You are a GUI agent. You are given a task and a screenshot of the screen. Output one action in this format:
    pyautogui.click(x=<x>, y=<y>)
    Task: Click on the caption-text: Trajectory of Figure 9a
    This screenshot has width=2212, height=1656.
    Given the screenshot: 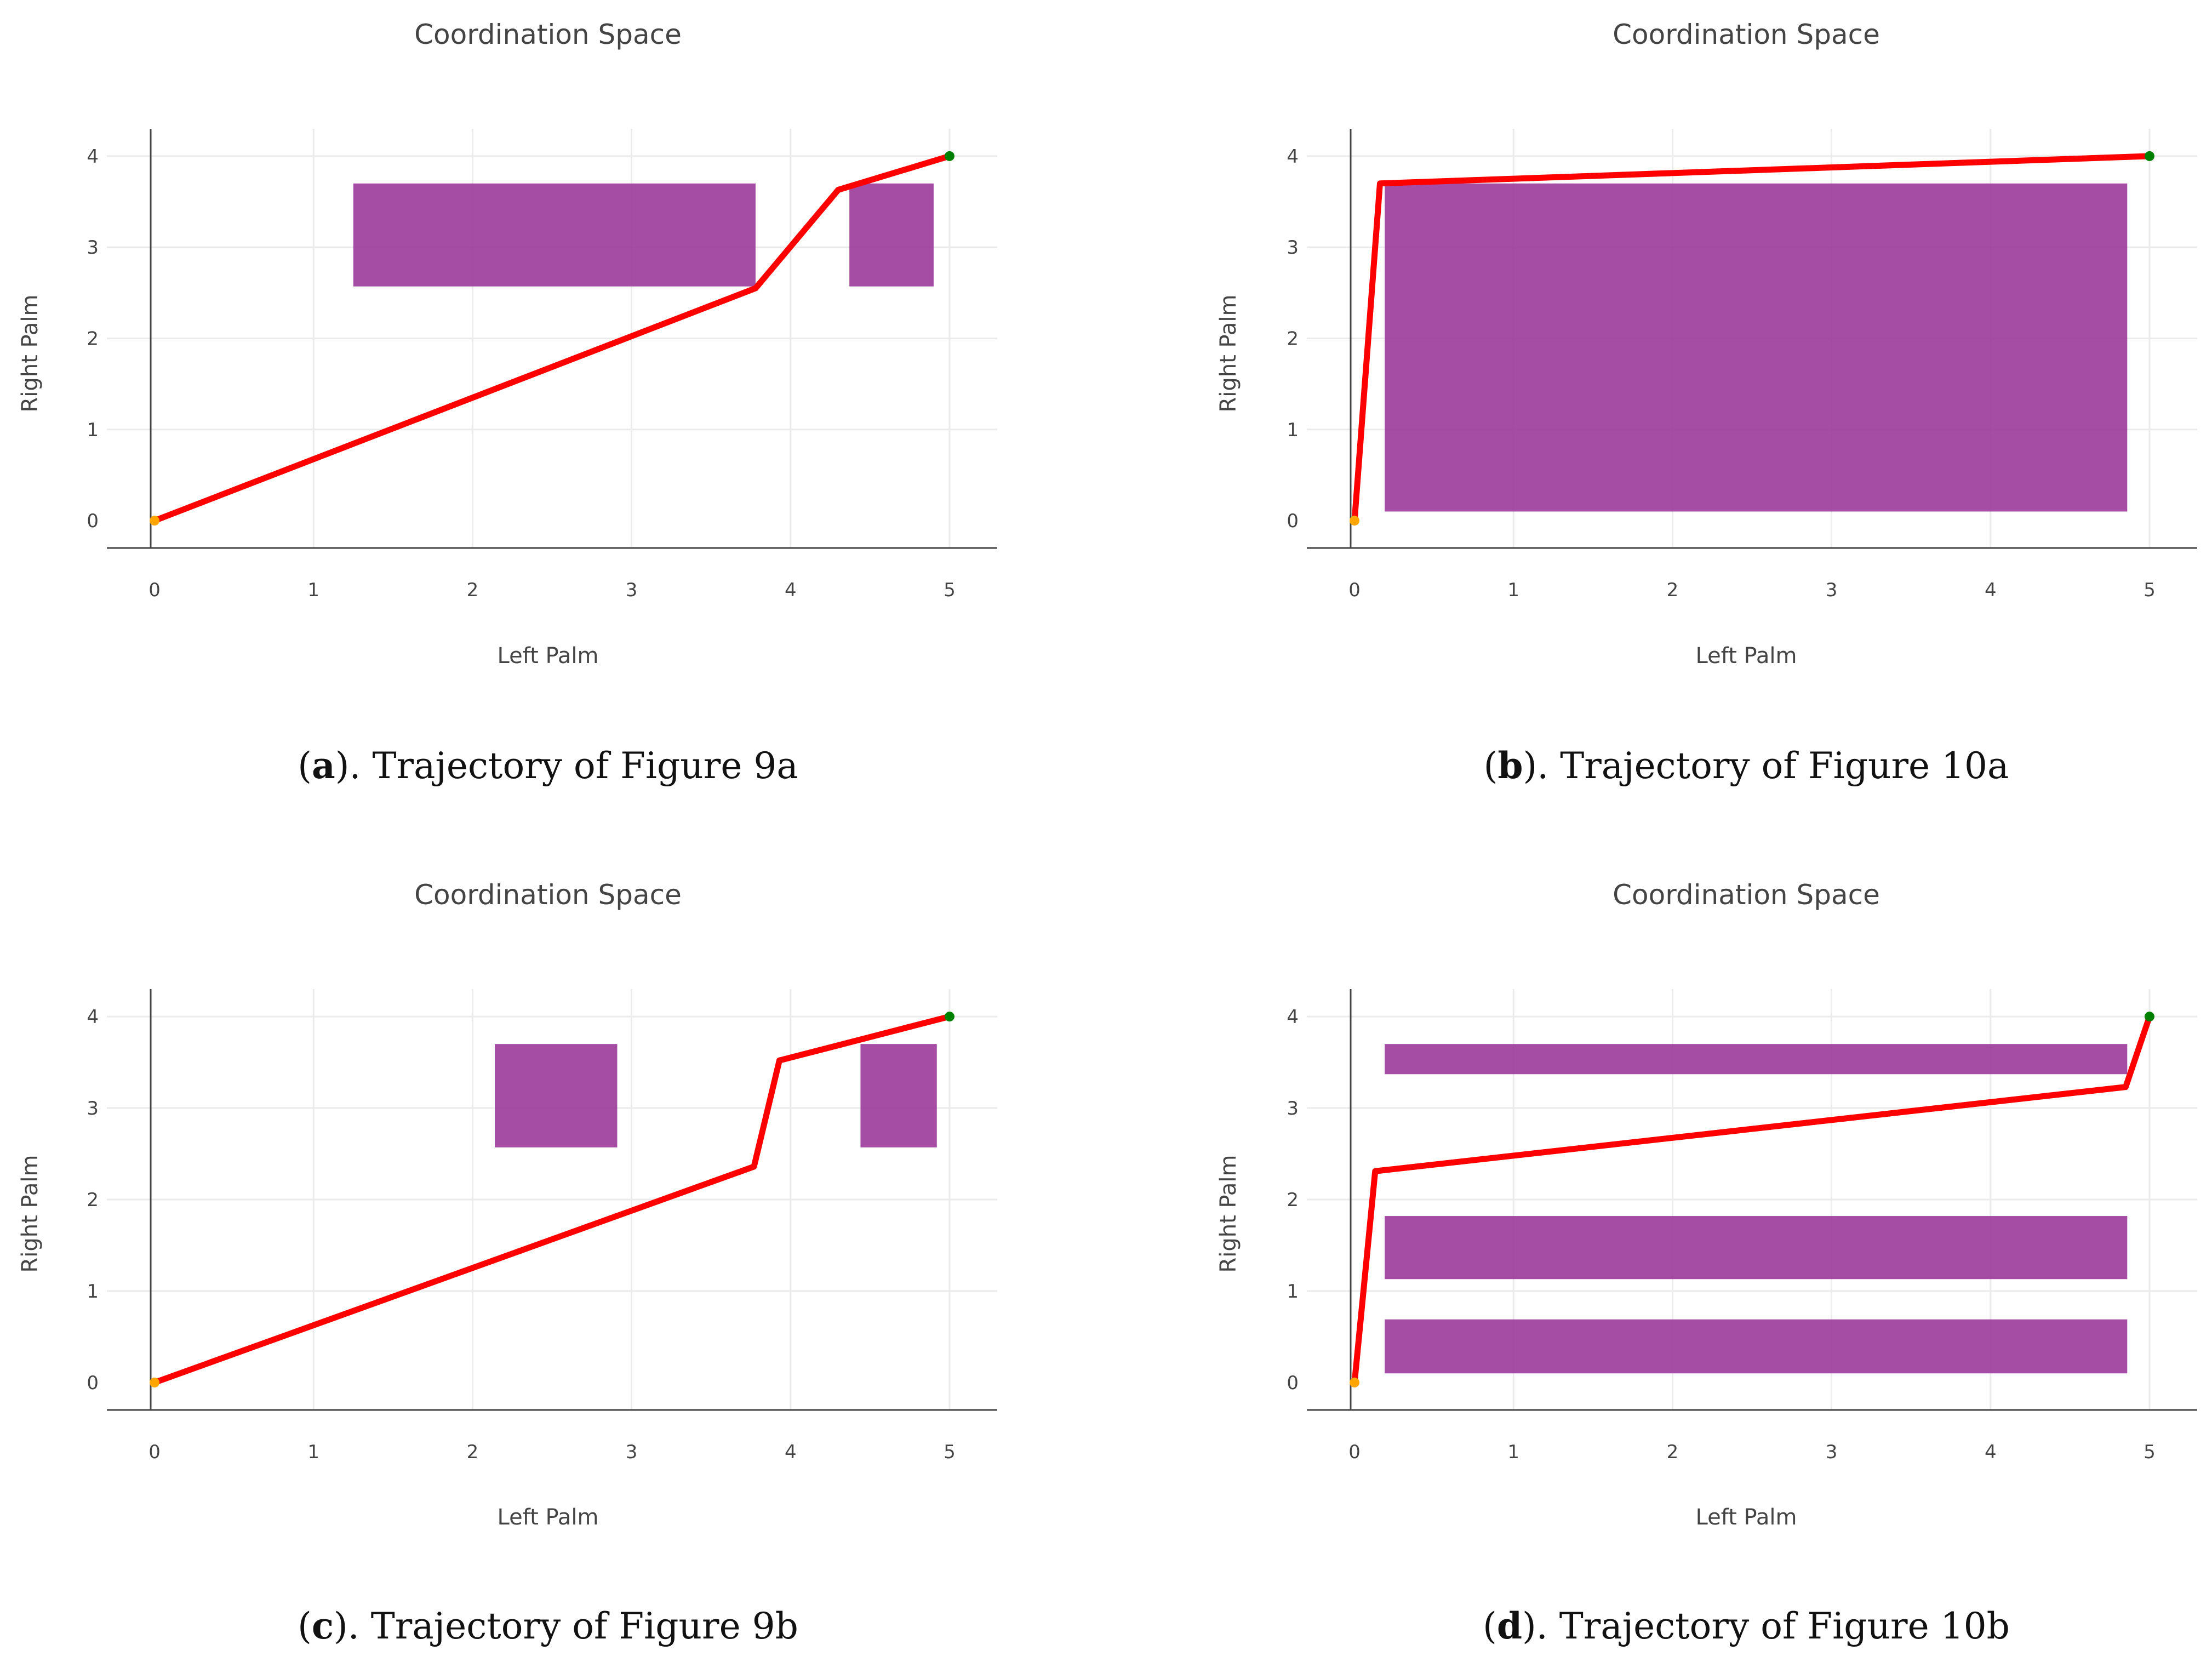 What is the action you would take?
    pyautogui.click(x=580, y=766)
    